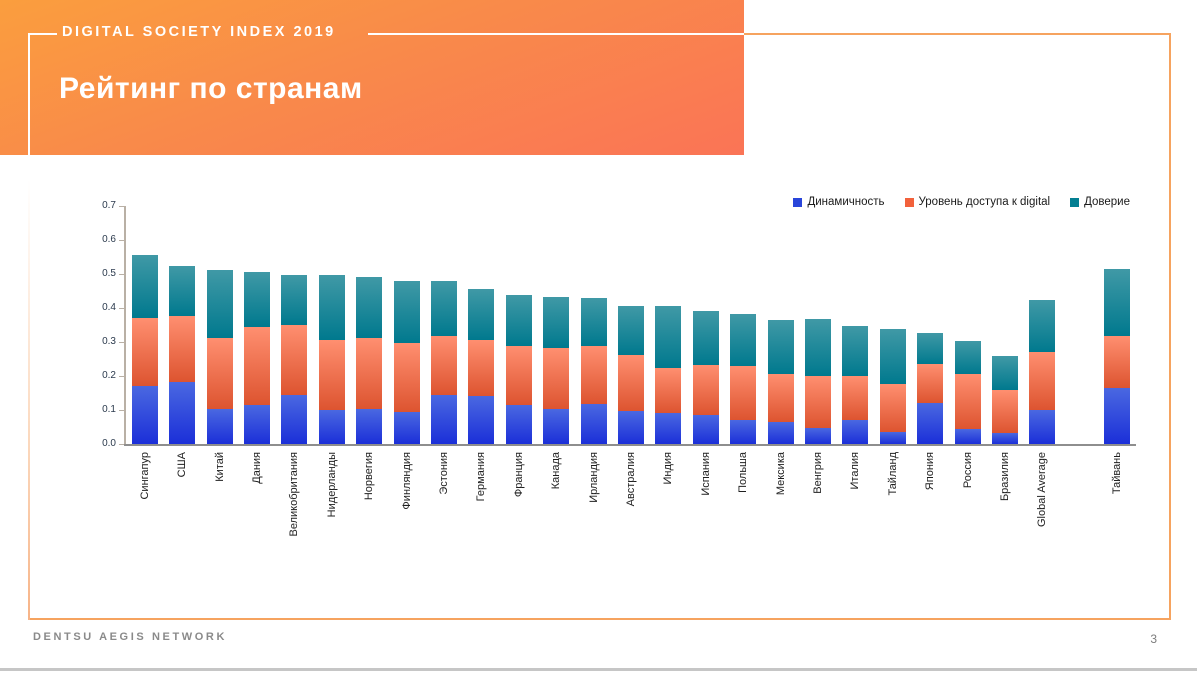 The image size is (1197, 678). What do you see at coordinates (406, 514) in the screenshot?
I see `x-label-slot: Финляндия` at bounding box center [406, 514].